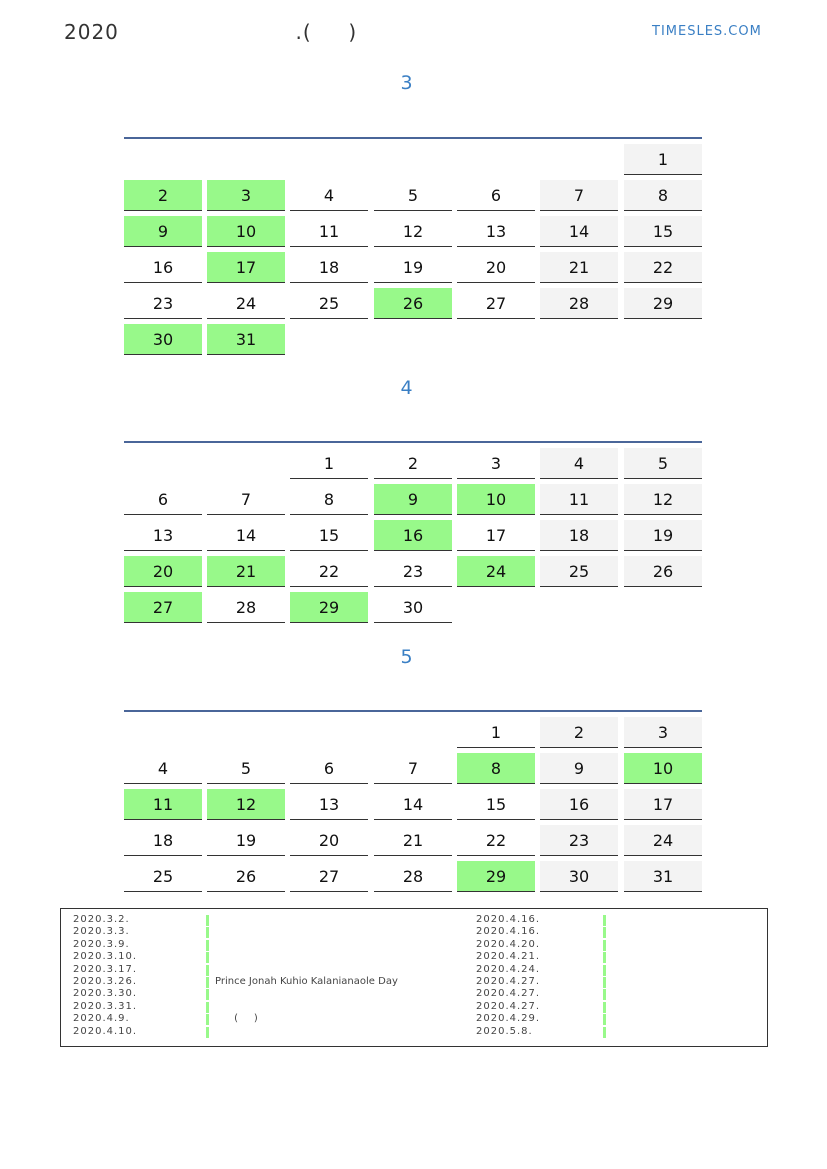 Image resolution: width=827 pixels, height=1169 pixels. Describe the element at coordinates (105, 969) in the screenshot. I see `legend-date: 2020.3.17.` at that location.